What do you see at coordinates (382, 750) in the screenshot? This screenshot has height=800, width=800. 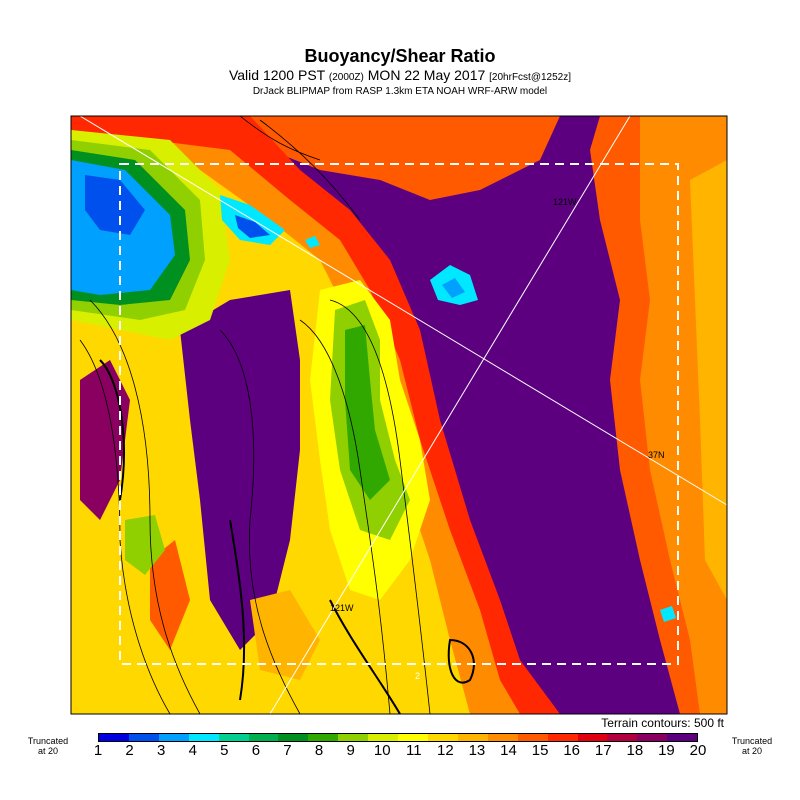 I see `color-scale-tick-label: 10` at bounding box center [382, 750].